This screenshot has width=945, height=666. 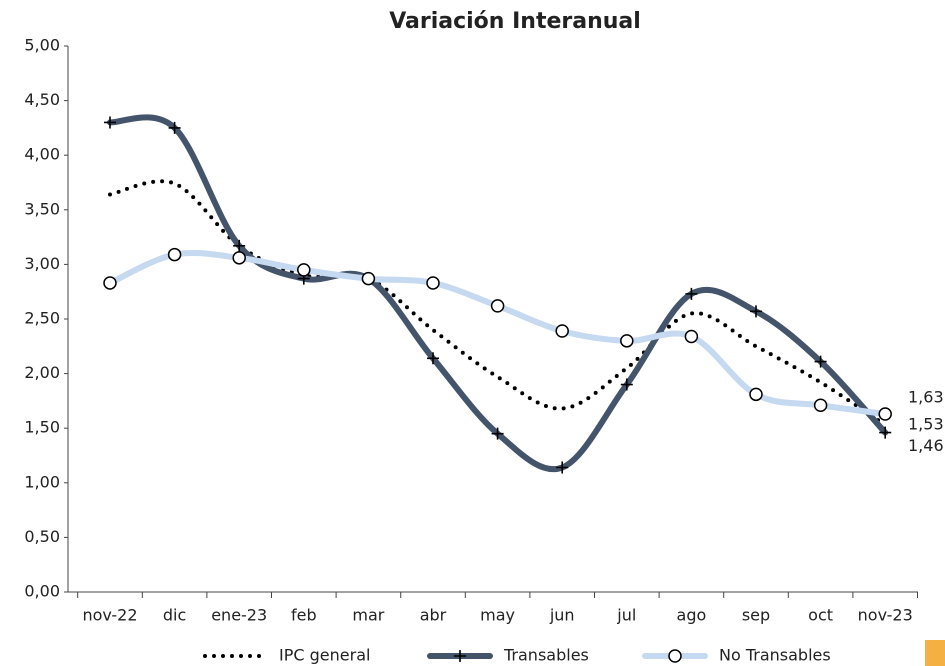 What do you see at coordinates (42, 208) in the screenshot?
I see `y-tick-label: 3,50` at bounding box center [42, 208].